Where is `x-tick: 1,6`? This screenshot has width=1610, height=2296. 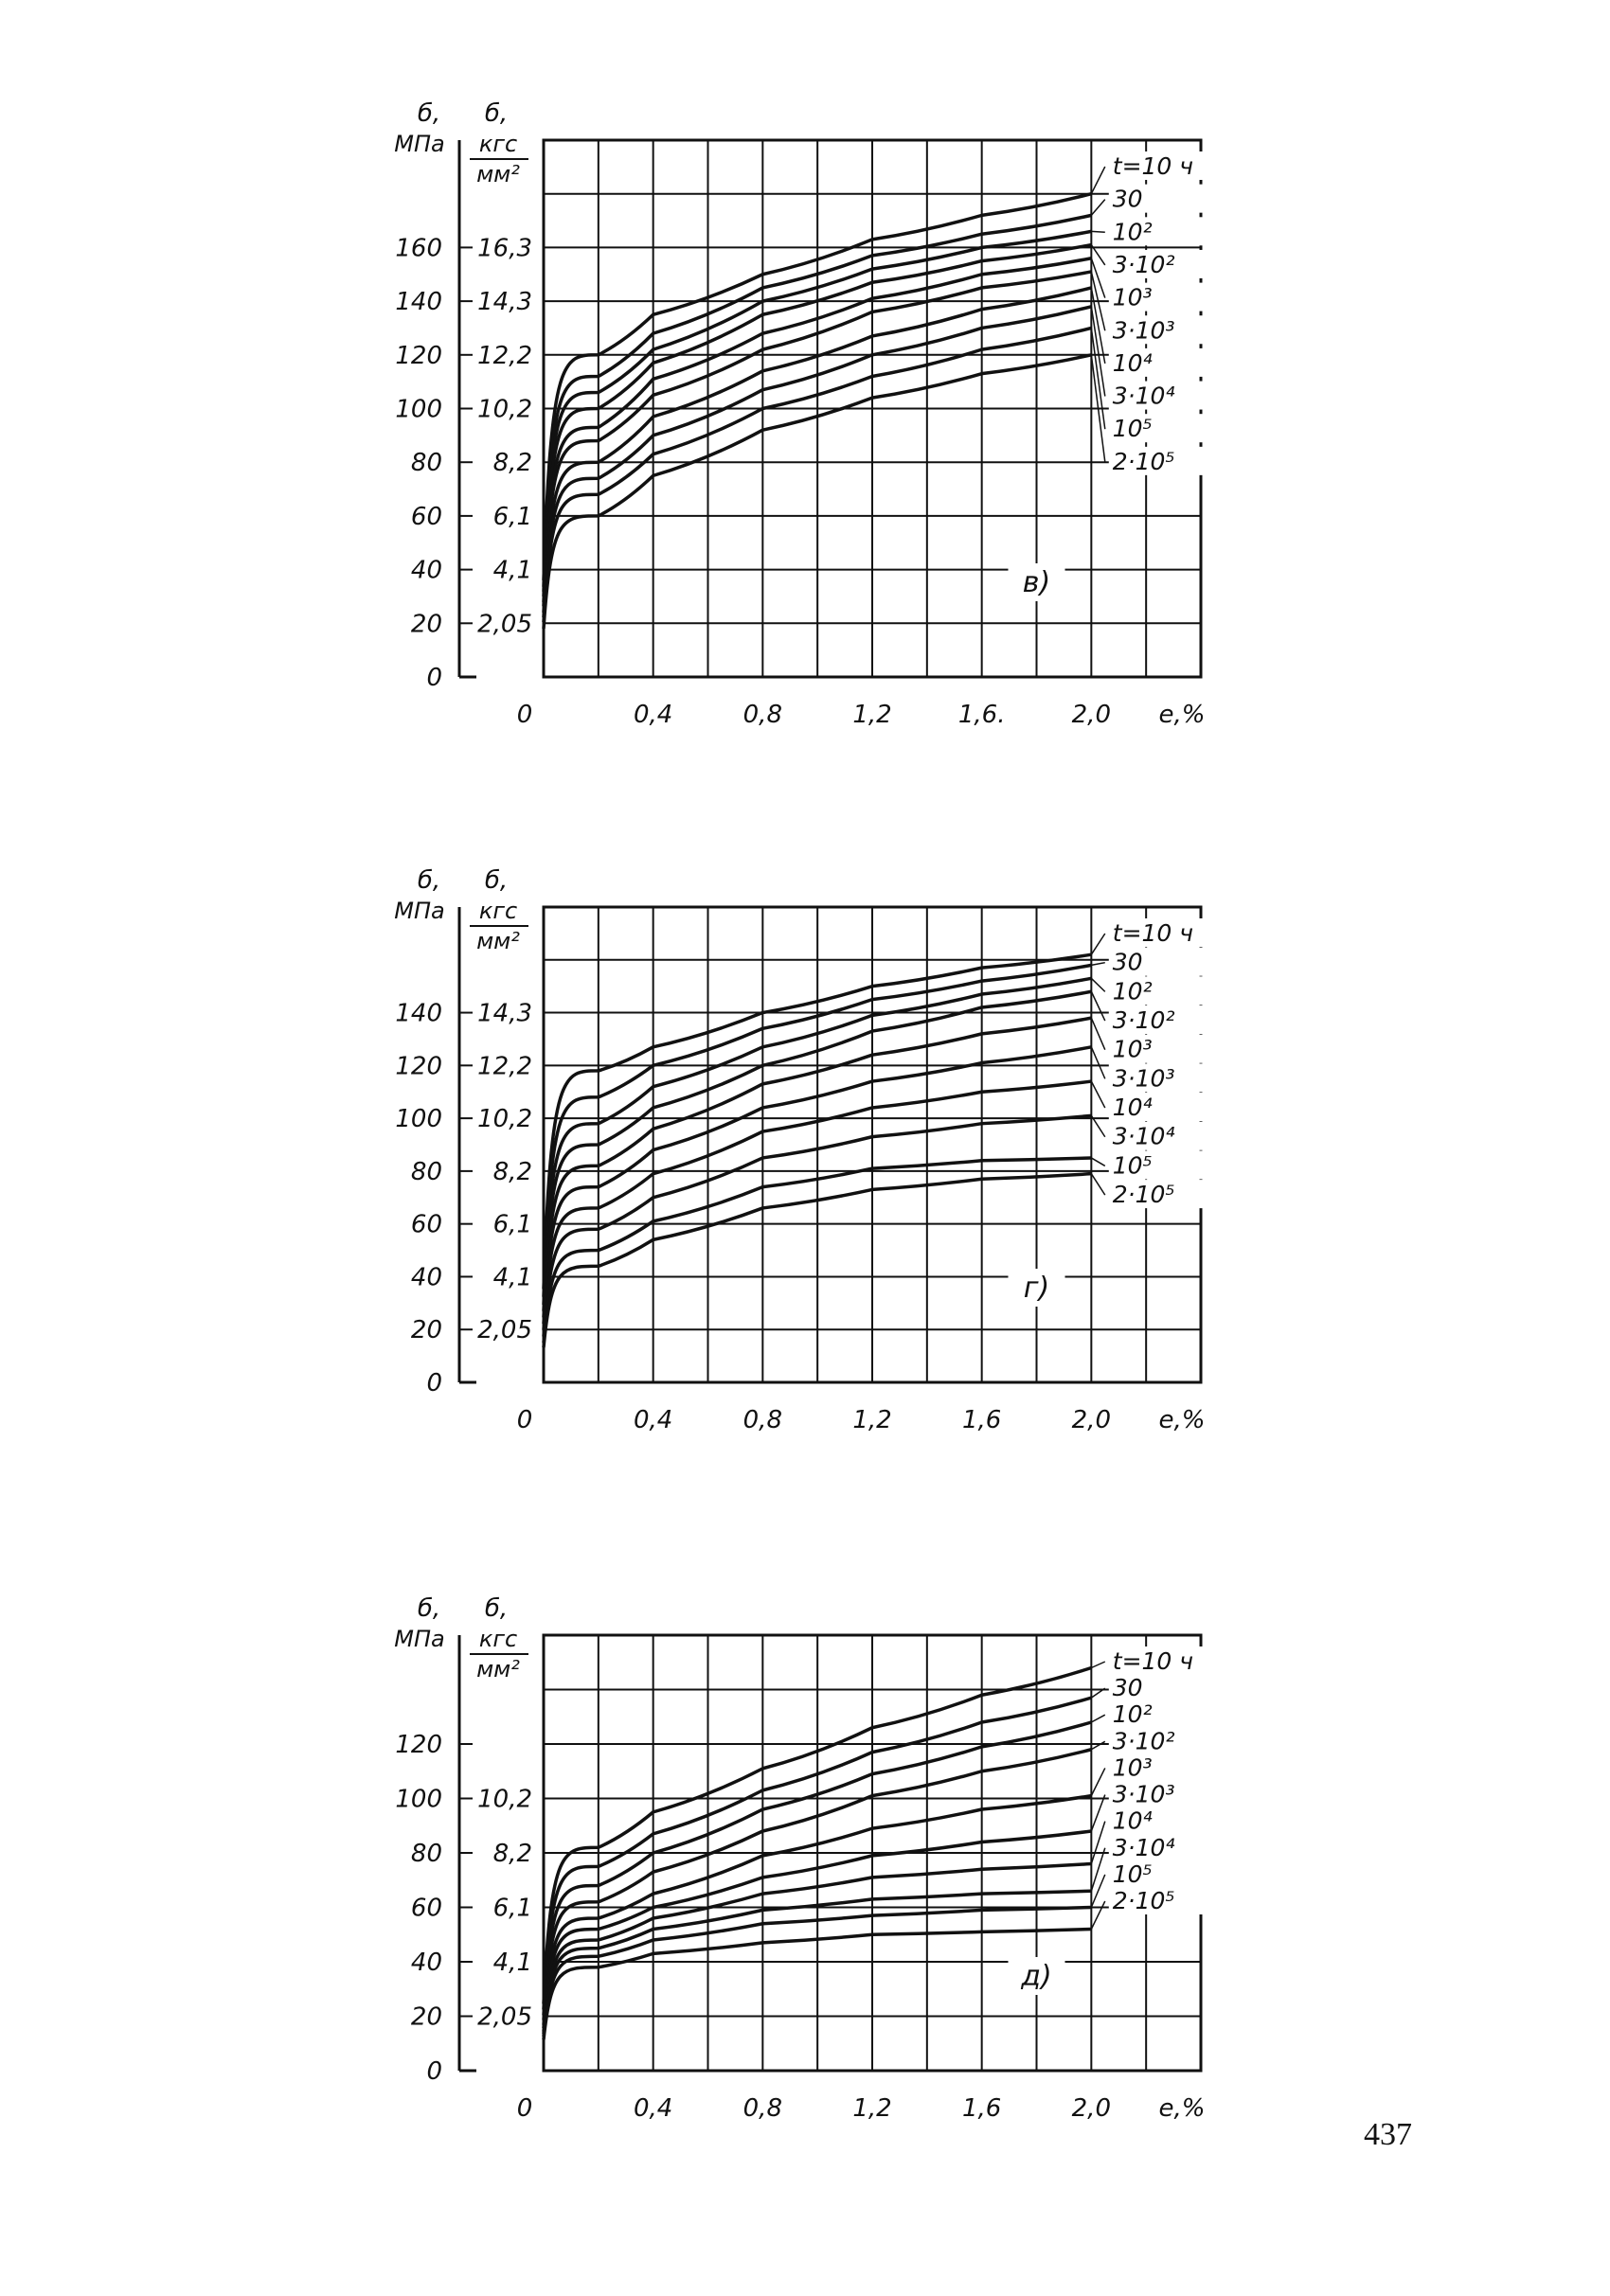 x-tick: 1,6 is located at coordinates (981, 1420).